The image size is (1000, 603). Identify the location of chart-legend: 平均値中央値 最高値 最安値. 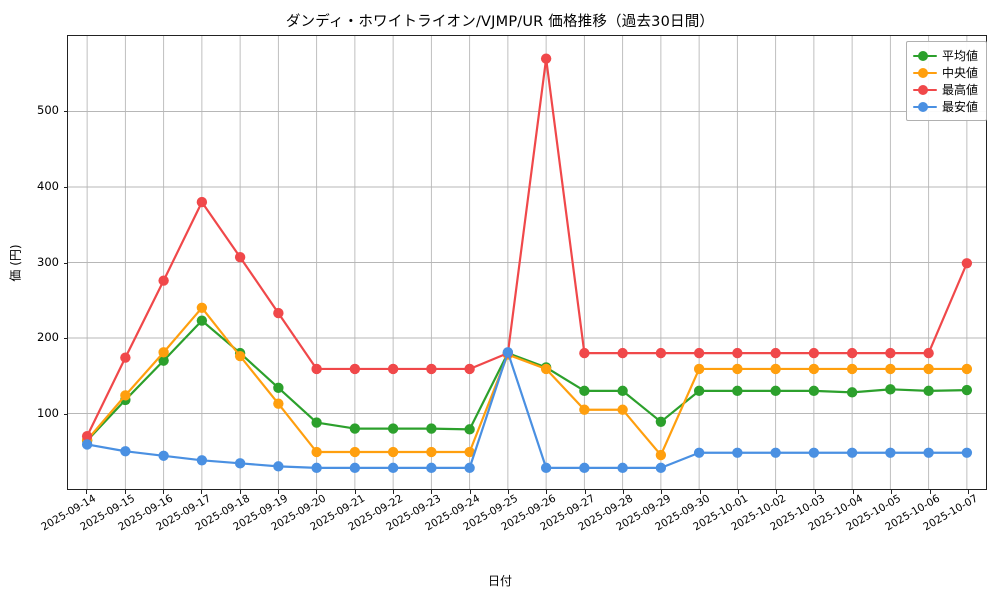
(946, 81).